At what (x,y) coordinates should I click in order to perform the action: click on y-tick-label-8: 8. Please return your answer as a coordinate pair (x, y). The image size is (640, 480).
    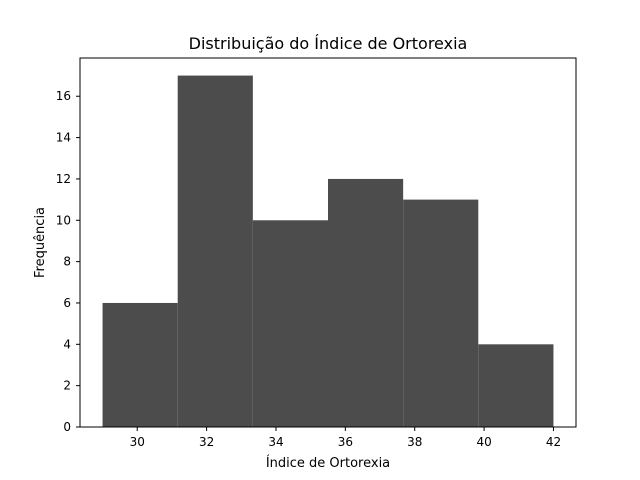
    Looking at the image, I should click on (67, 262).